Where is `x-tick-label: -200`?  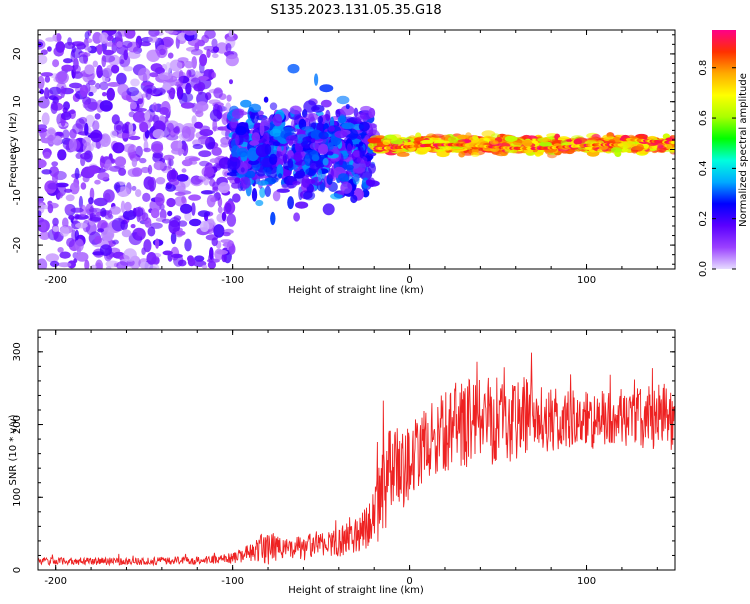
x-tick-label: -200 is located at coordinates (55, 280).